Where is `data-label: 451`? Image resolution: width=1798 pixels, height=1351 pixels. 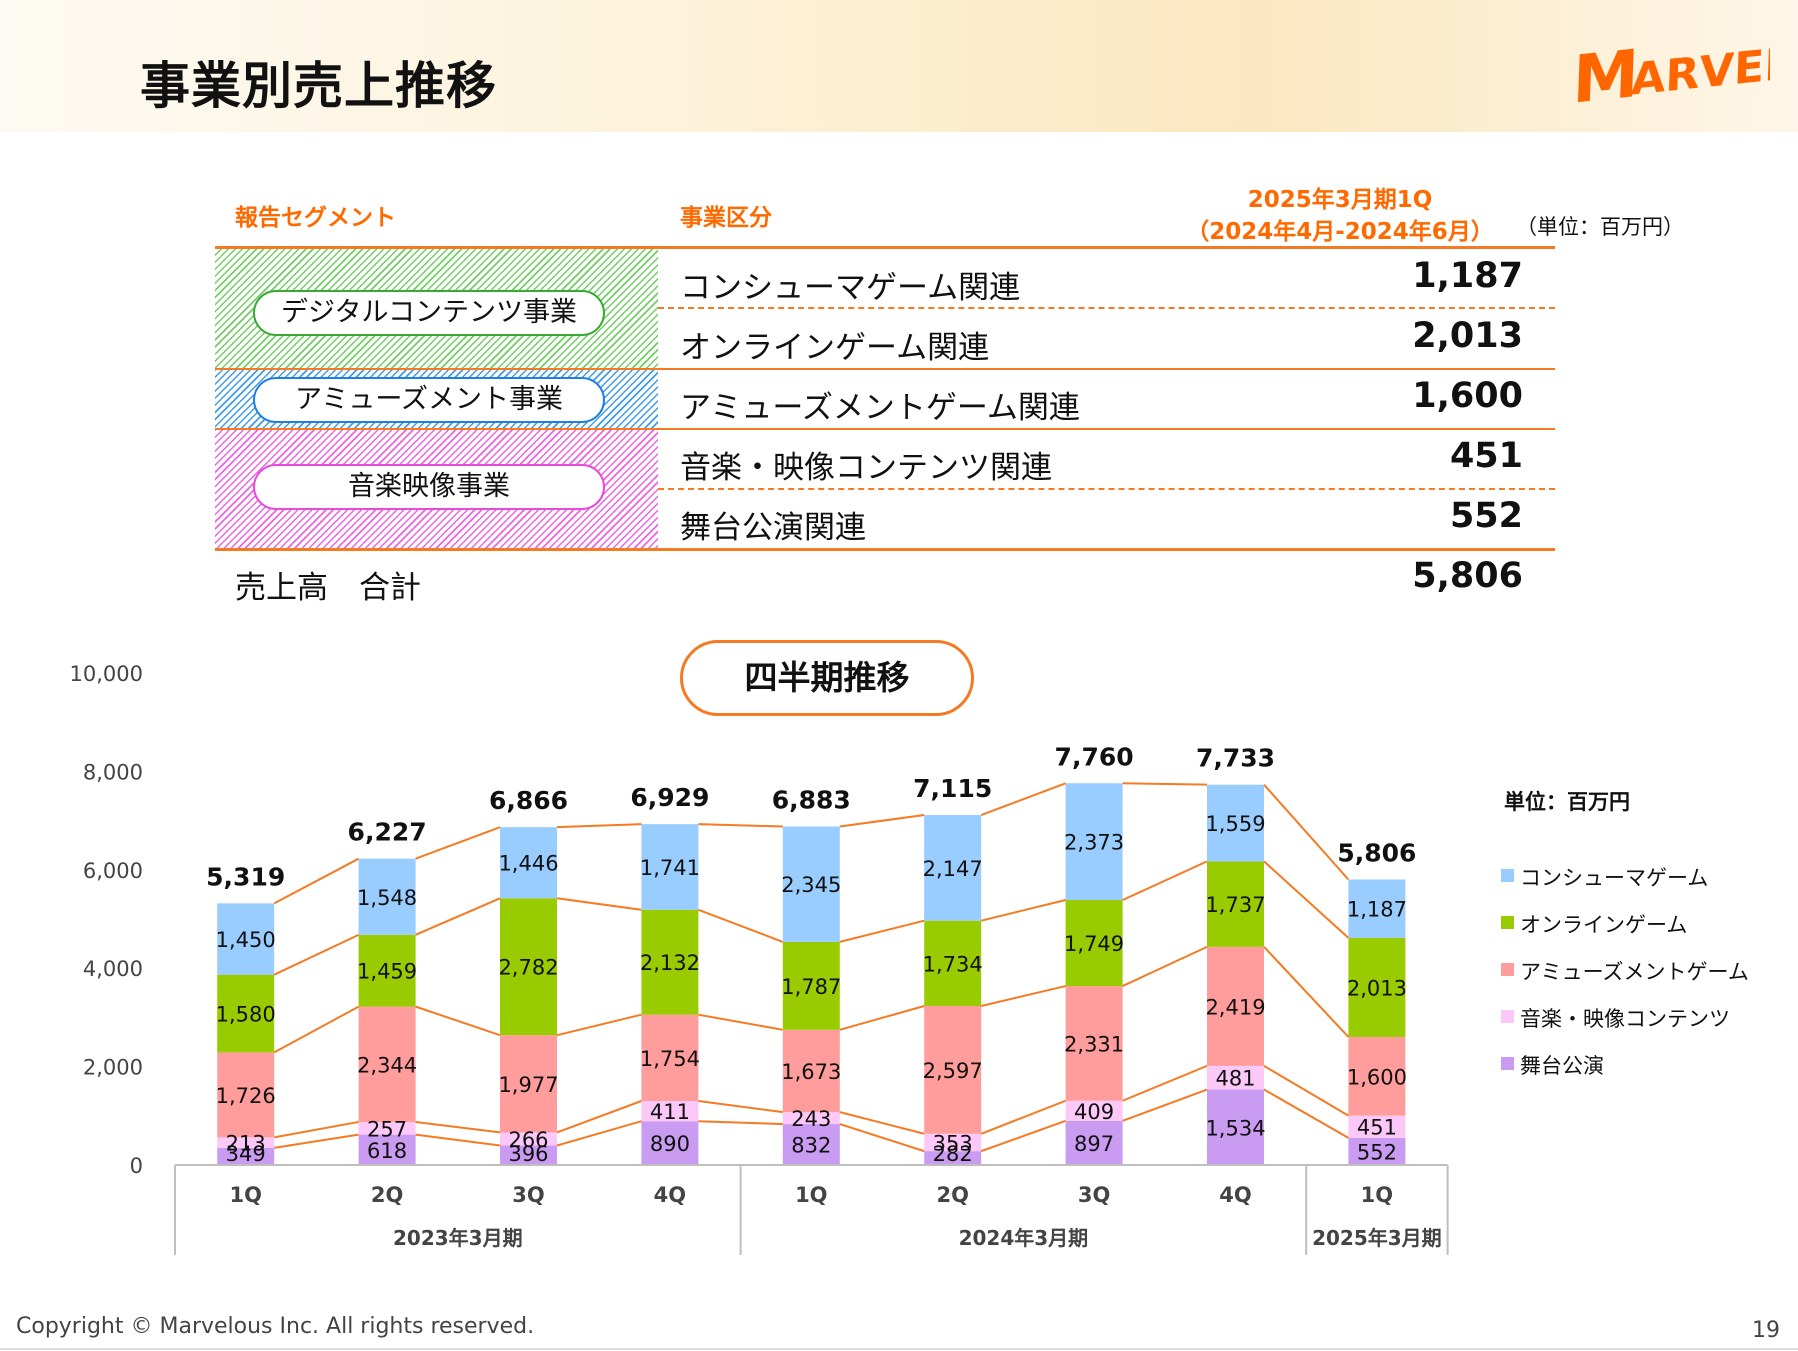
data-label: 451 is located at coordinates (1377, 1128).